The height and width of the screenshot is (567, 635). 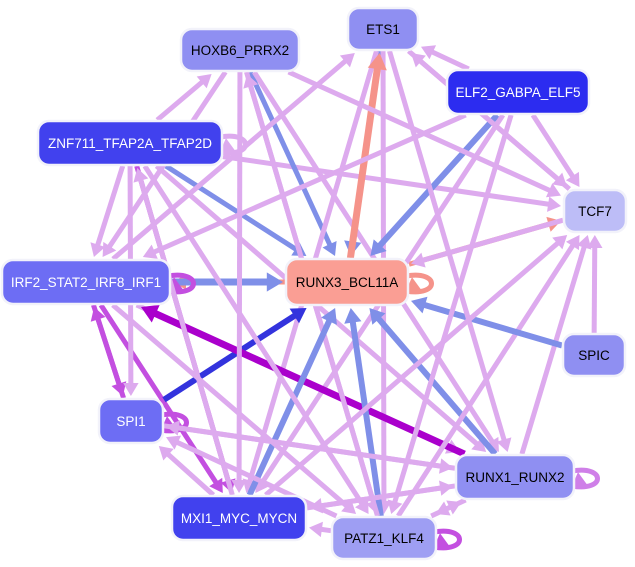 I want to click on graph-node: IRF2_STAT2_IRF8_IRF1, so click(x=86, y=282).